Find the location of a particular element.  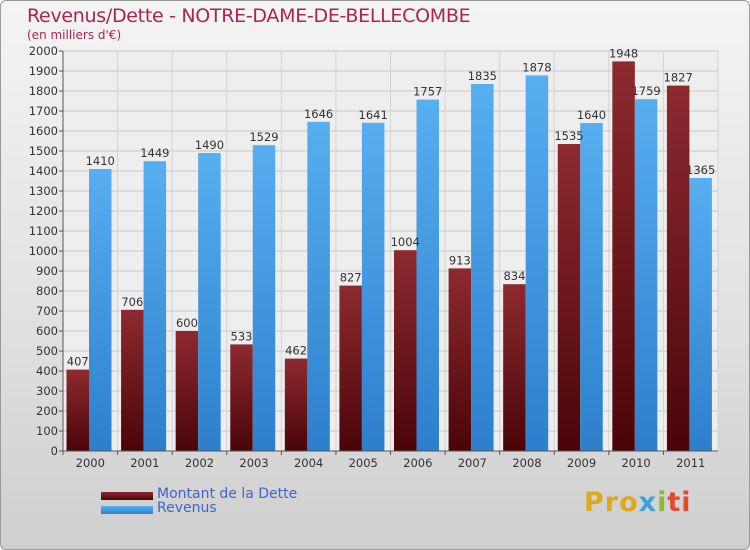

data-label: 1490 is located at coordinates (209, 145).